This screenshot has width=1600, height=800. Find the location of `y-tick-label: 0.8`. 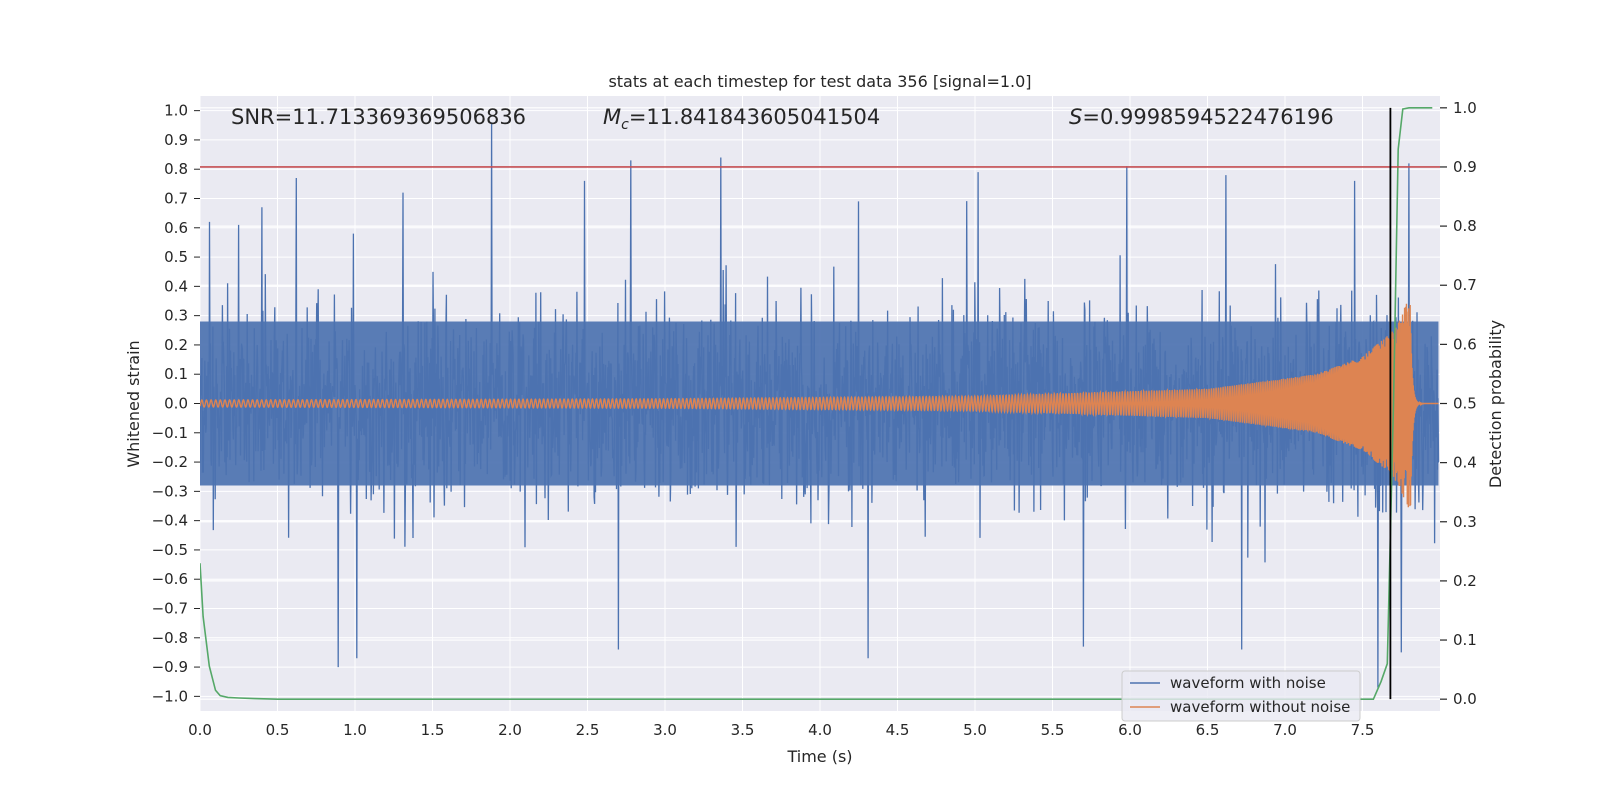

y-tick-label: 0.8 is located at coordinates (176, 169).